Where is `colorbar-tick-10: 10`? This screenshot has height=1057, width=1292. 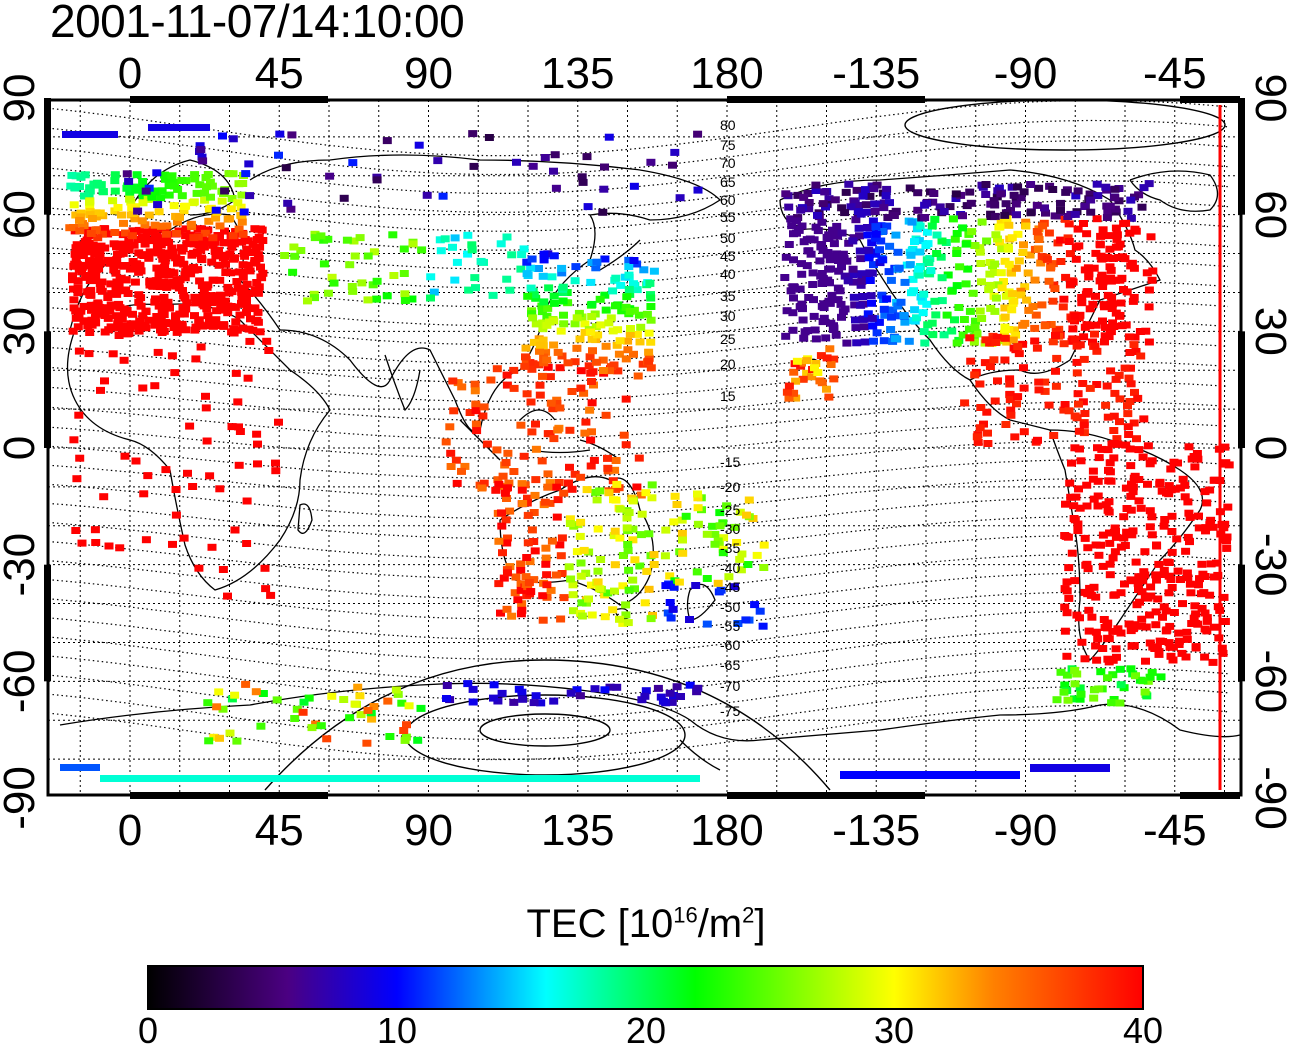 colorbar-tick-10: 10 is located at coordinates (397, 1030).